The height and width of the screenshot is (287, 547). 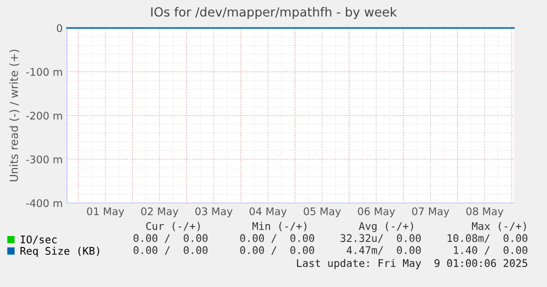 I want to click on x-tick-label: 03 May, so click(x=213, y=212).